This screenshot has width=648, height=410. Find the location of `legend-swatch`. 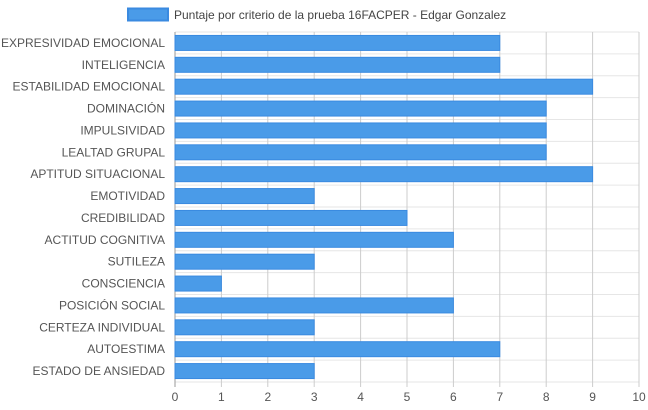

legend-swatch is located at coordinates (148, 14).